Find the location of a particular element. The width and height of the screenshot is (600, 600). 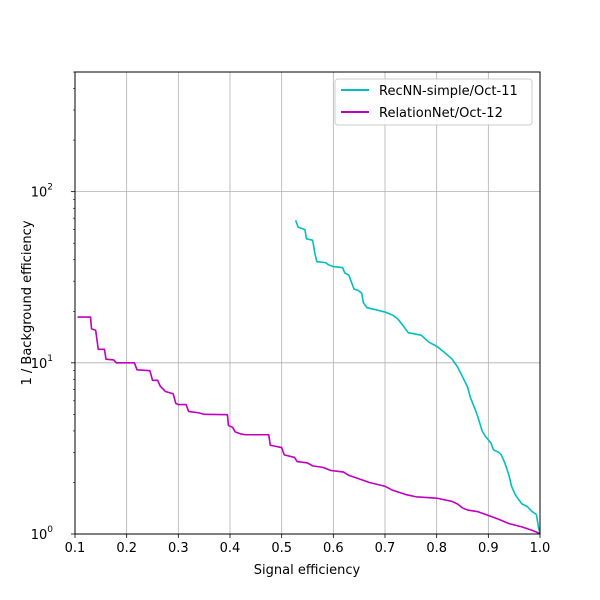

x-tick-label: 0.1 is located at coordinates (75, 548).